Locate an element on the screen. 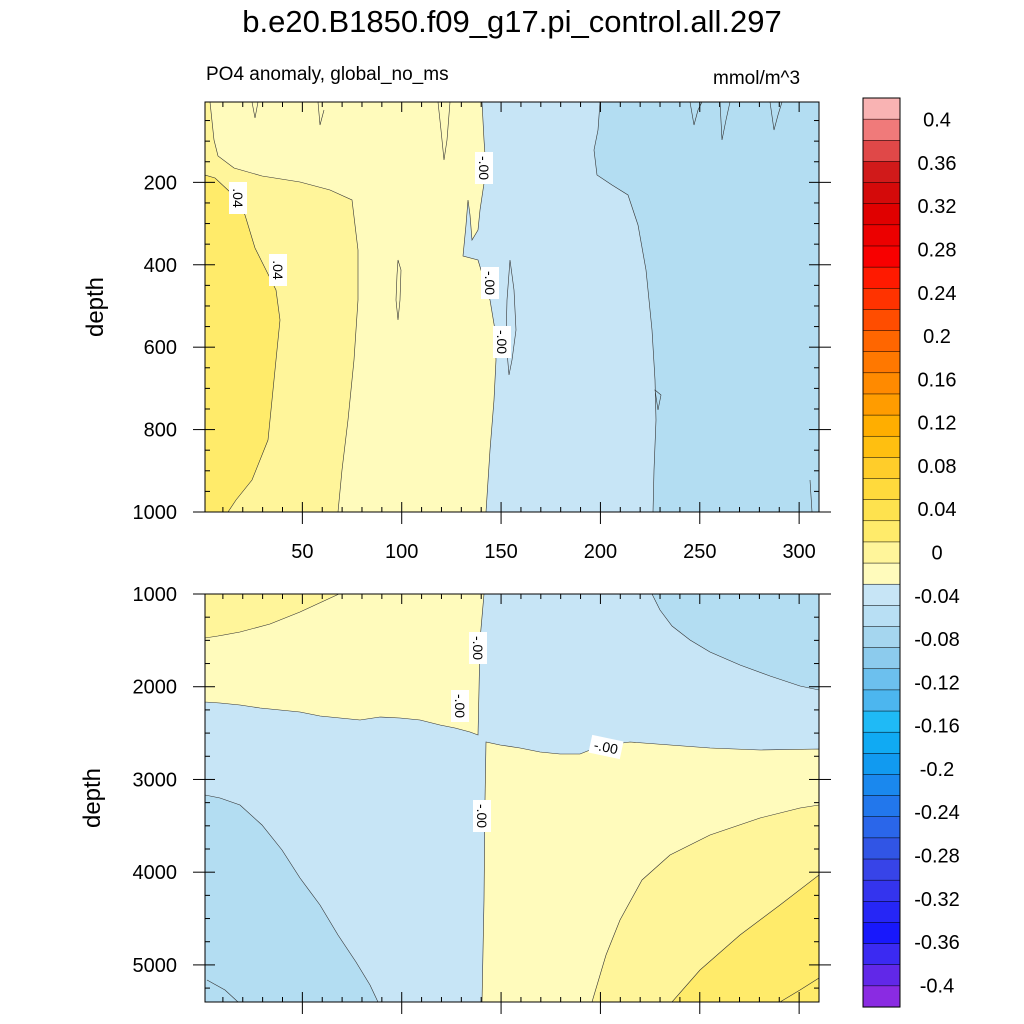 The height and width of the screenshot is (1024, 1024). colorbar-tick-label: 0.28 is located at coordinates (937, 251).